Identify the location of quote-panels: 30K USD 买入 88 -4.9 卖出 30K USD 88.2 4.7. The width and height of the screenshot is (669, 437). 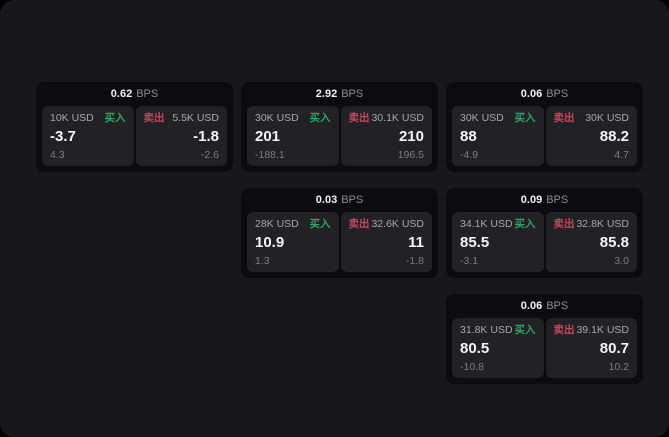
(544, 136).